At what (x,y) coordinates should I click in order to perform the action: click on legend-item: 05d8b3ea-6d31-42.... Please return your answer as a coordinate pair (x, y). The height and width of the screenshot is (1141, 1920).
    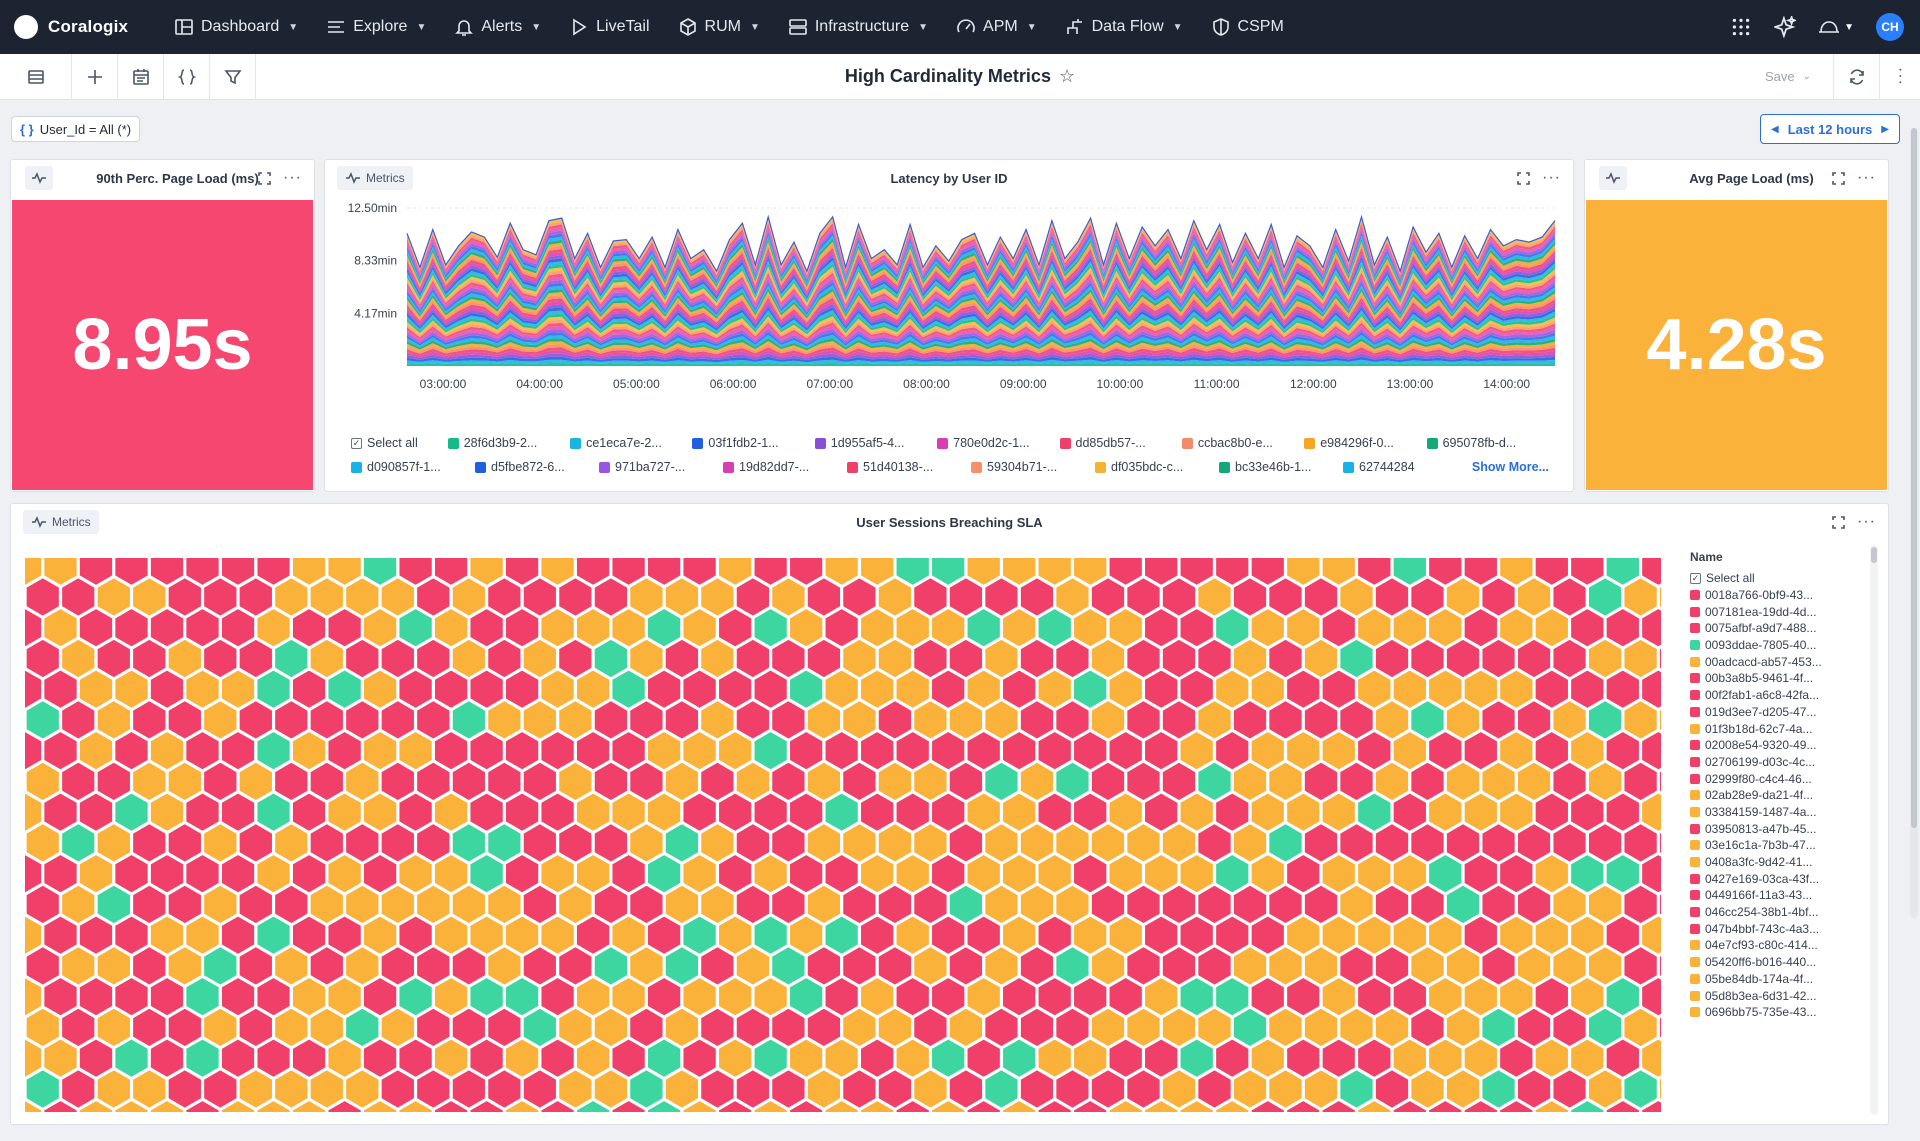
    Looking at the image, I should click on (1765, 995).